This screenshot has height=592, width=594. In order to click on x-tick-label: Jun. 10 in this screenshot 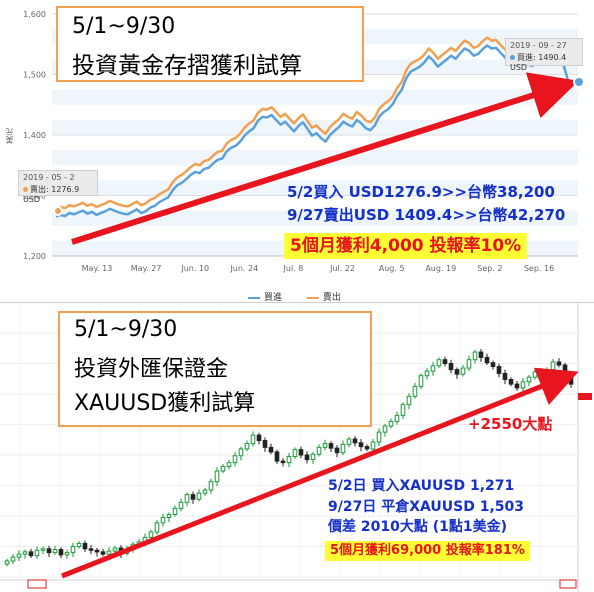, I will do `click(194, 268)`.